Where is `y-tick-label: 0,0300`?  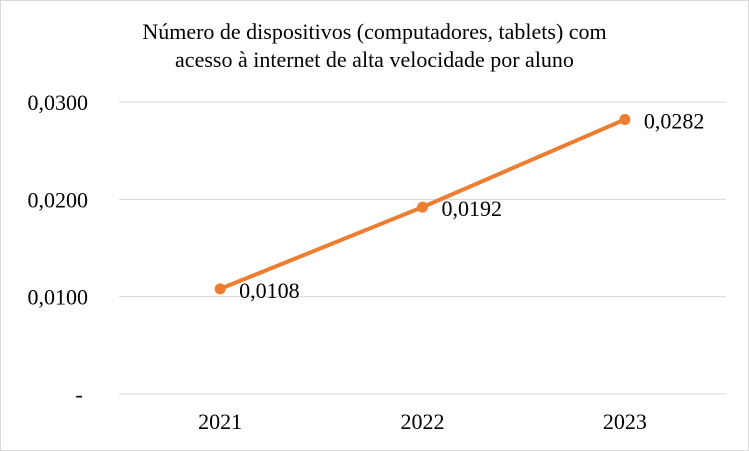 y-tick-label: 0,0300 is located at coordinates (58, 102).